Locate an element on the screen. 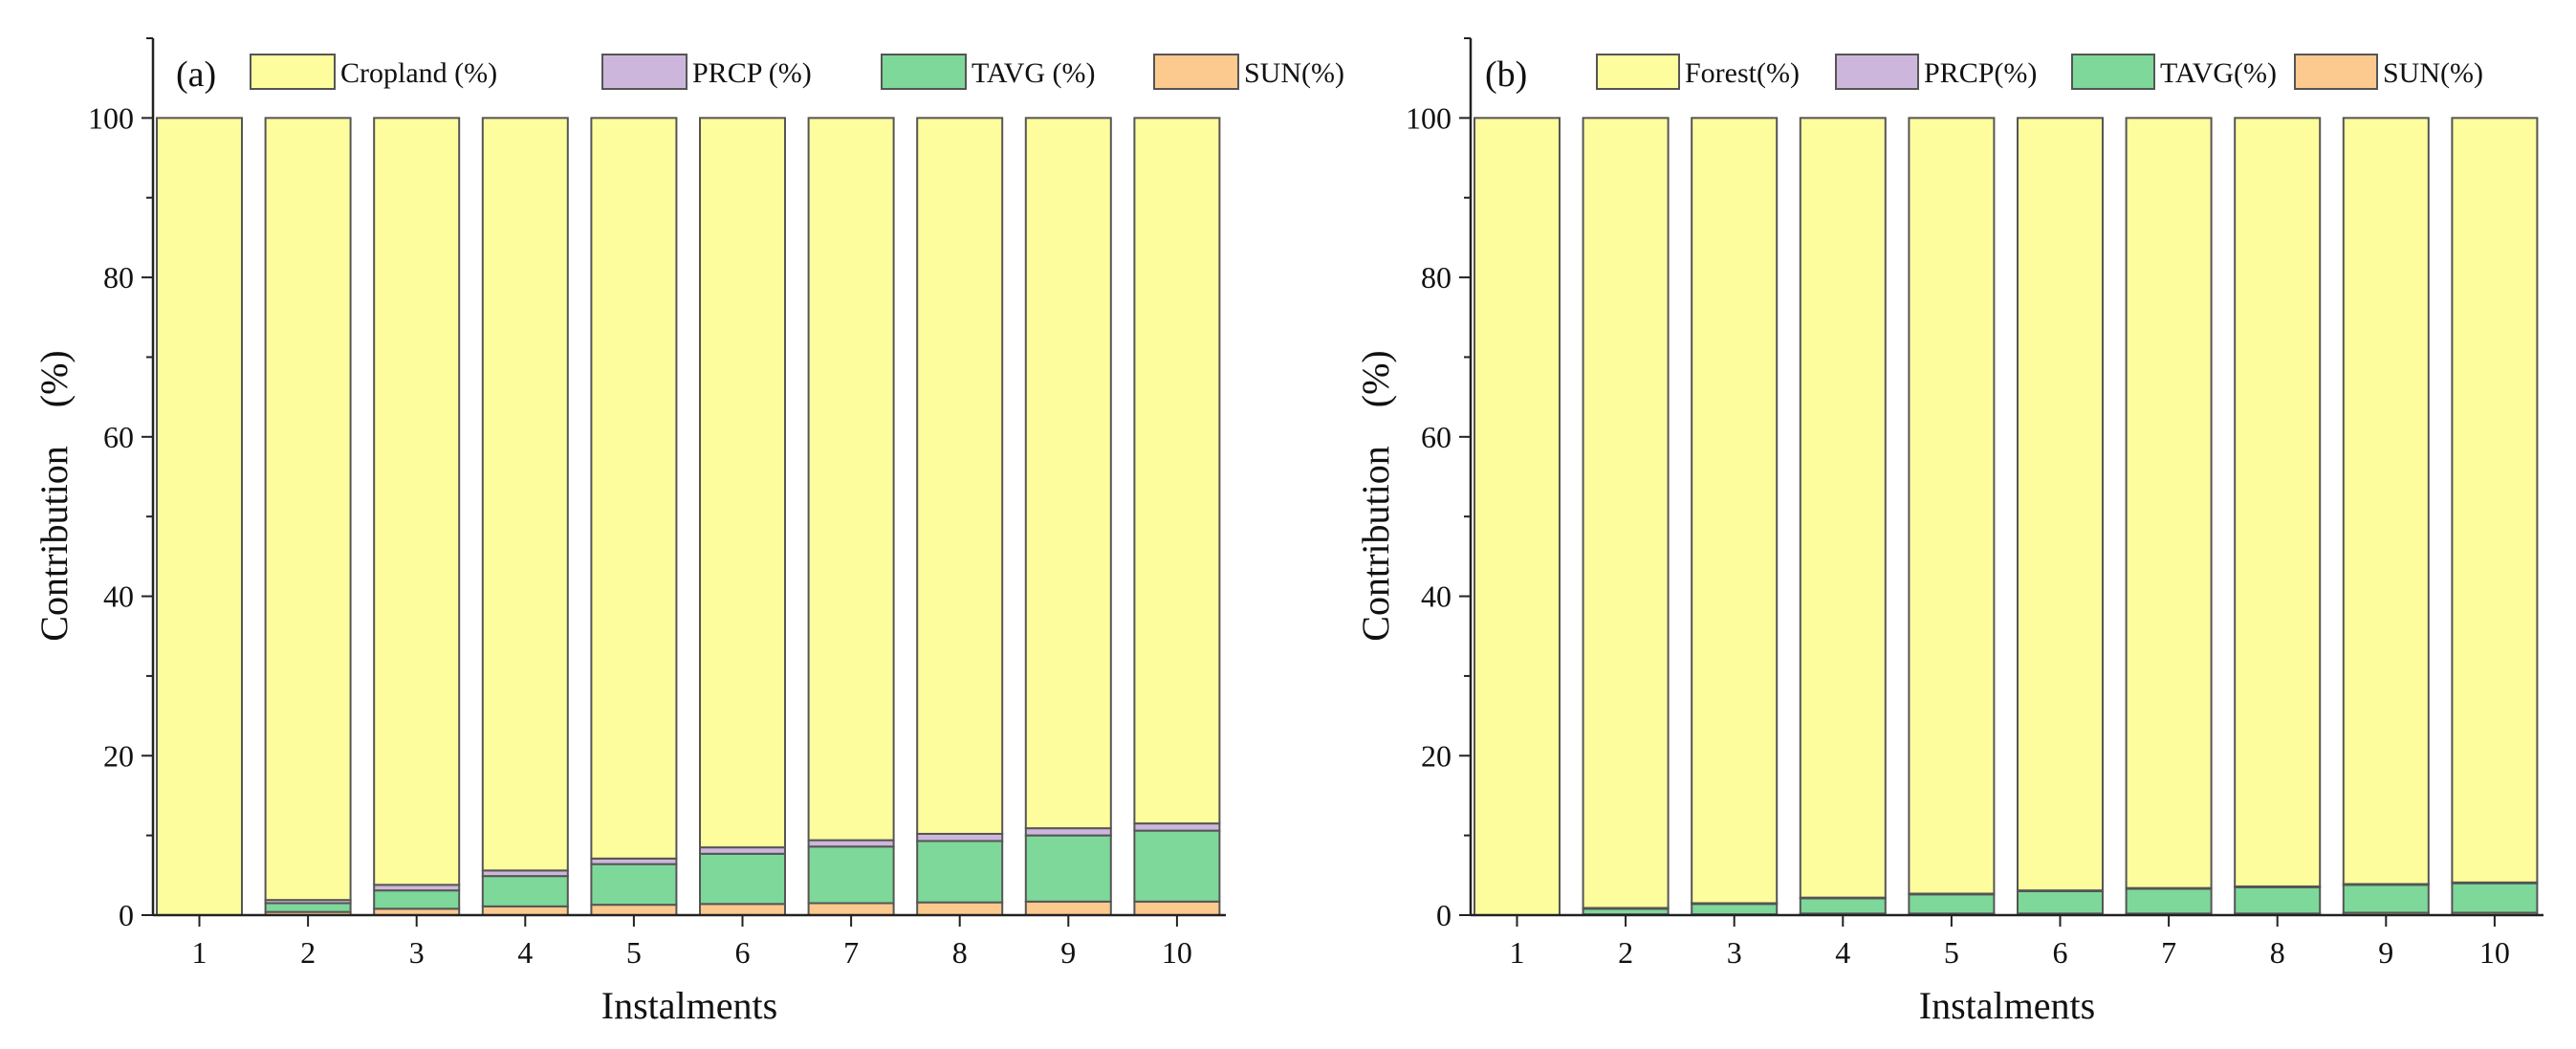  panel-label: (b) is located at coordinates (1506, 75).